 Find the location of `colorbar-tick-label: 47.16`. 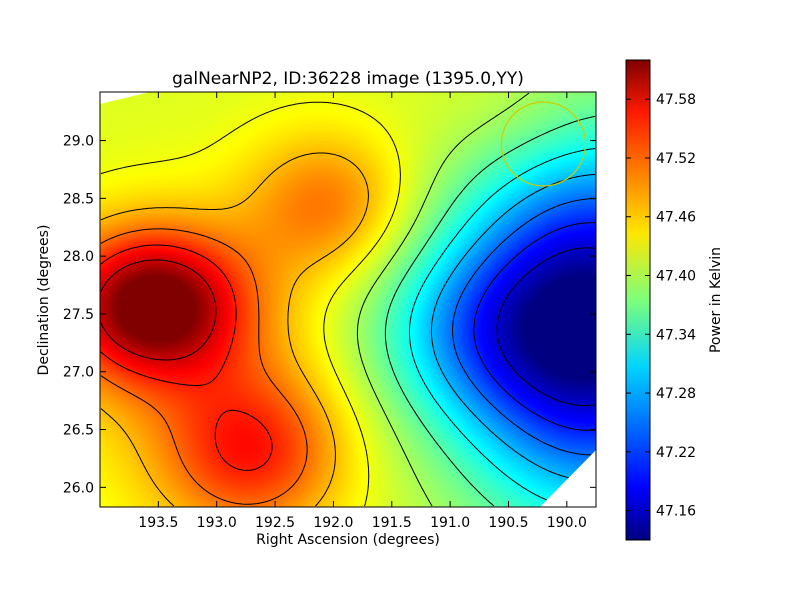

colorbar-tick-label: 47.16 is located at coordinates (676, 512).